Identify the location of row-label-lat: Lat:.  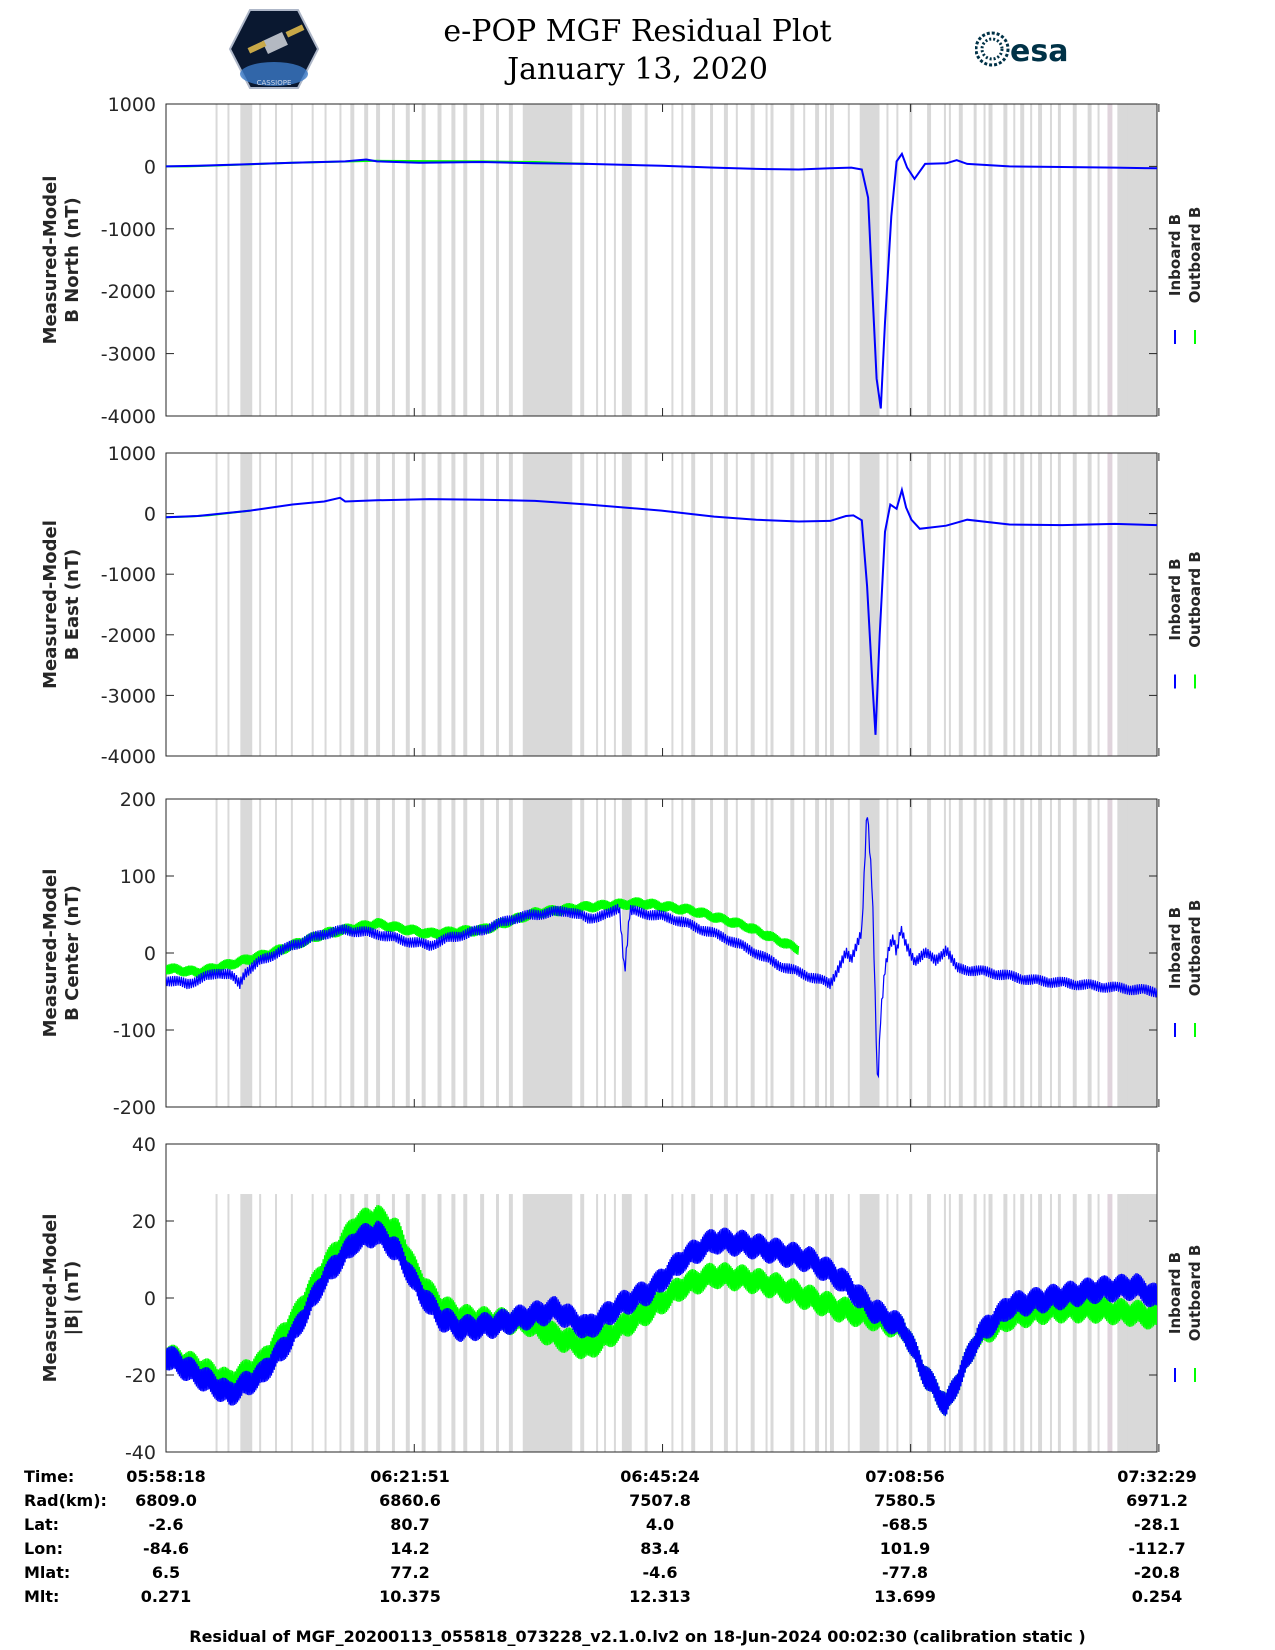
(42, 1524).